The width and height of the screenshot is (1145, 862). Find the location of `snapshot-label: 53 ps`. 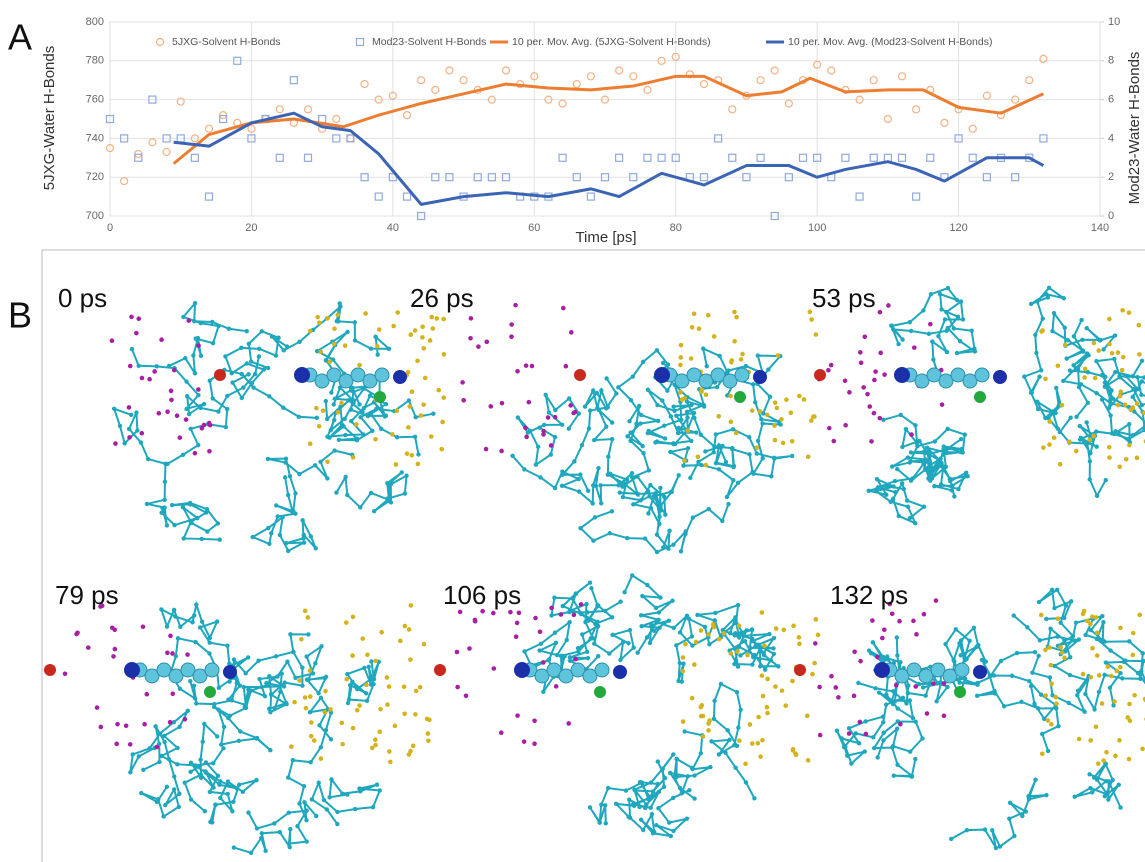

snapshot-label: 53 ps is located at coordinates (844, 298).